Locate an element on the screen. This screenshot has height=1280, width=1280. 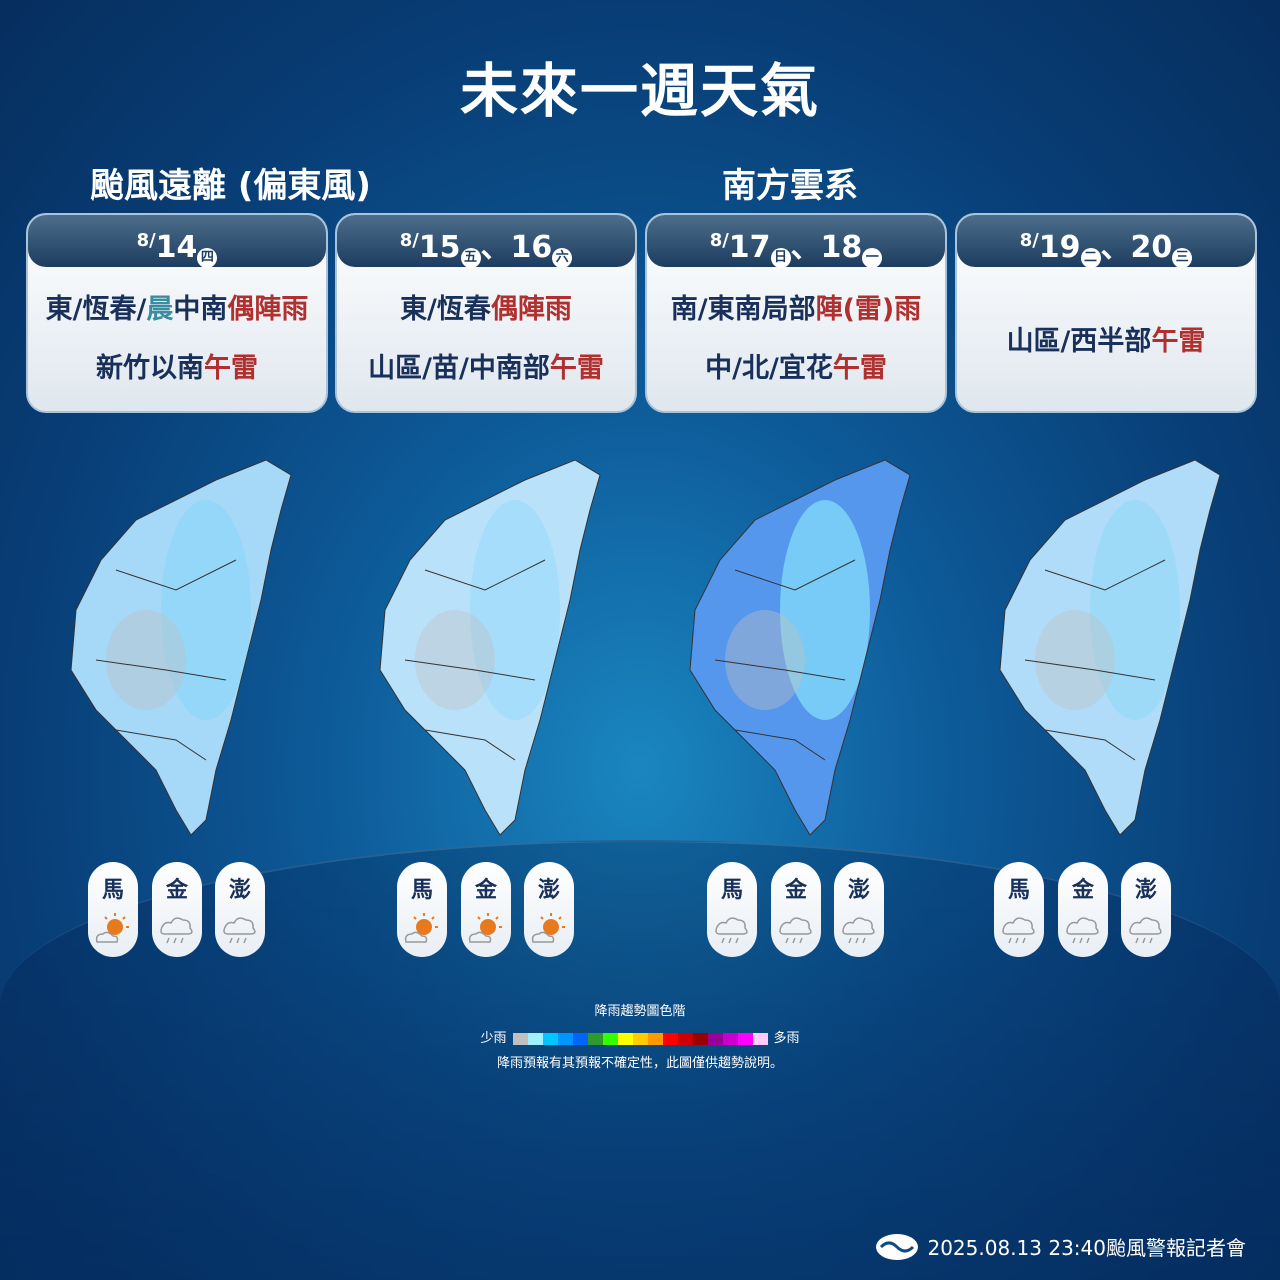
cwa-logo-icon is located at coordinates (897, 1246).